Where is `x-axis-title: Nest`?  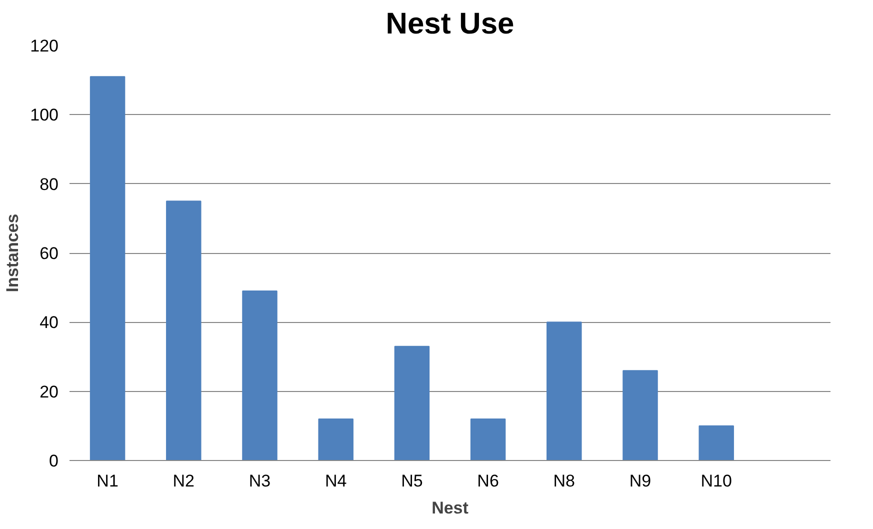 x-axis-title: Nest is located at coordinates (450, 508).